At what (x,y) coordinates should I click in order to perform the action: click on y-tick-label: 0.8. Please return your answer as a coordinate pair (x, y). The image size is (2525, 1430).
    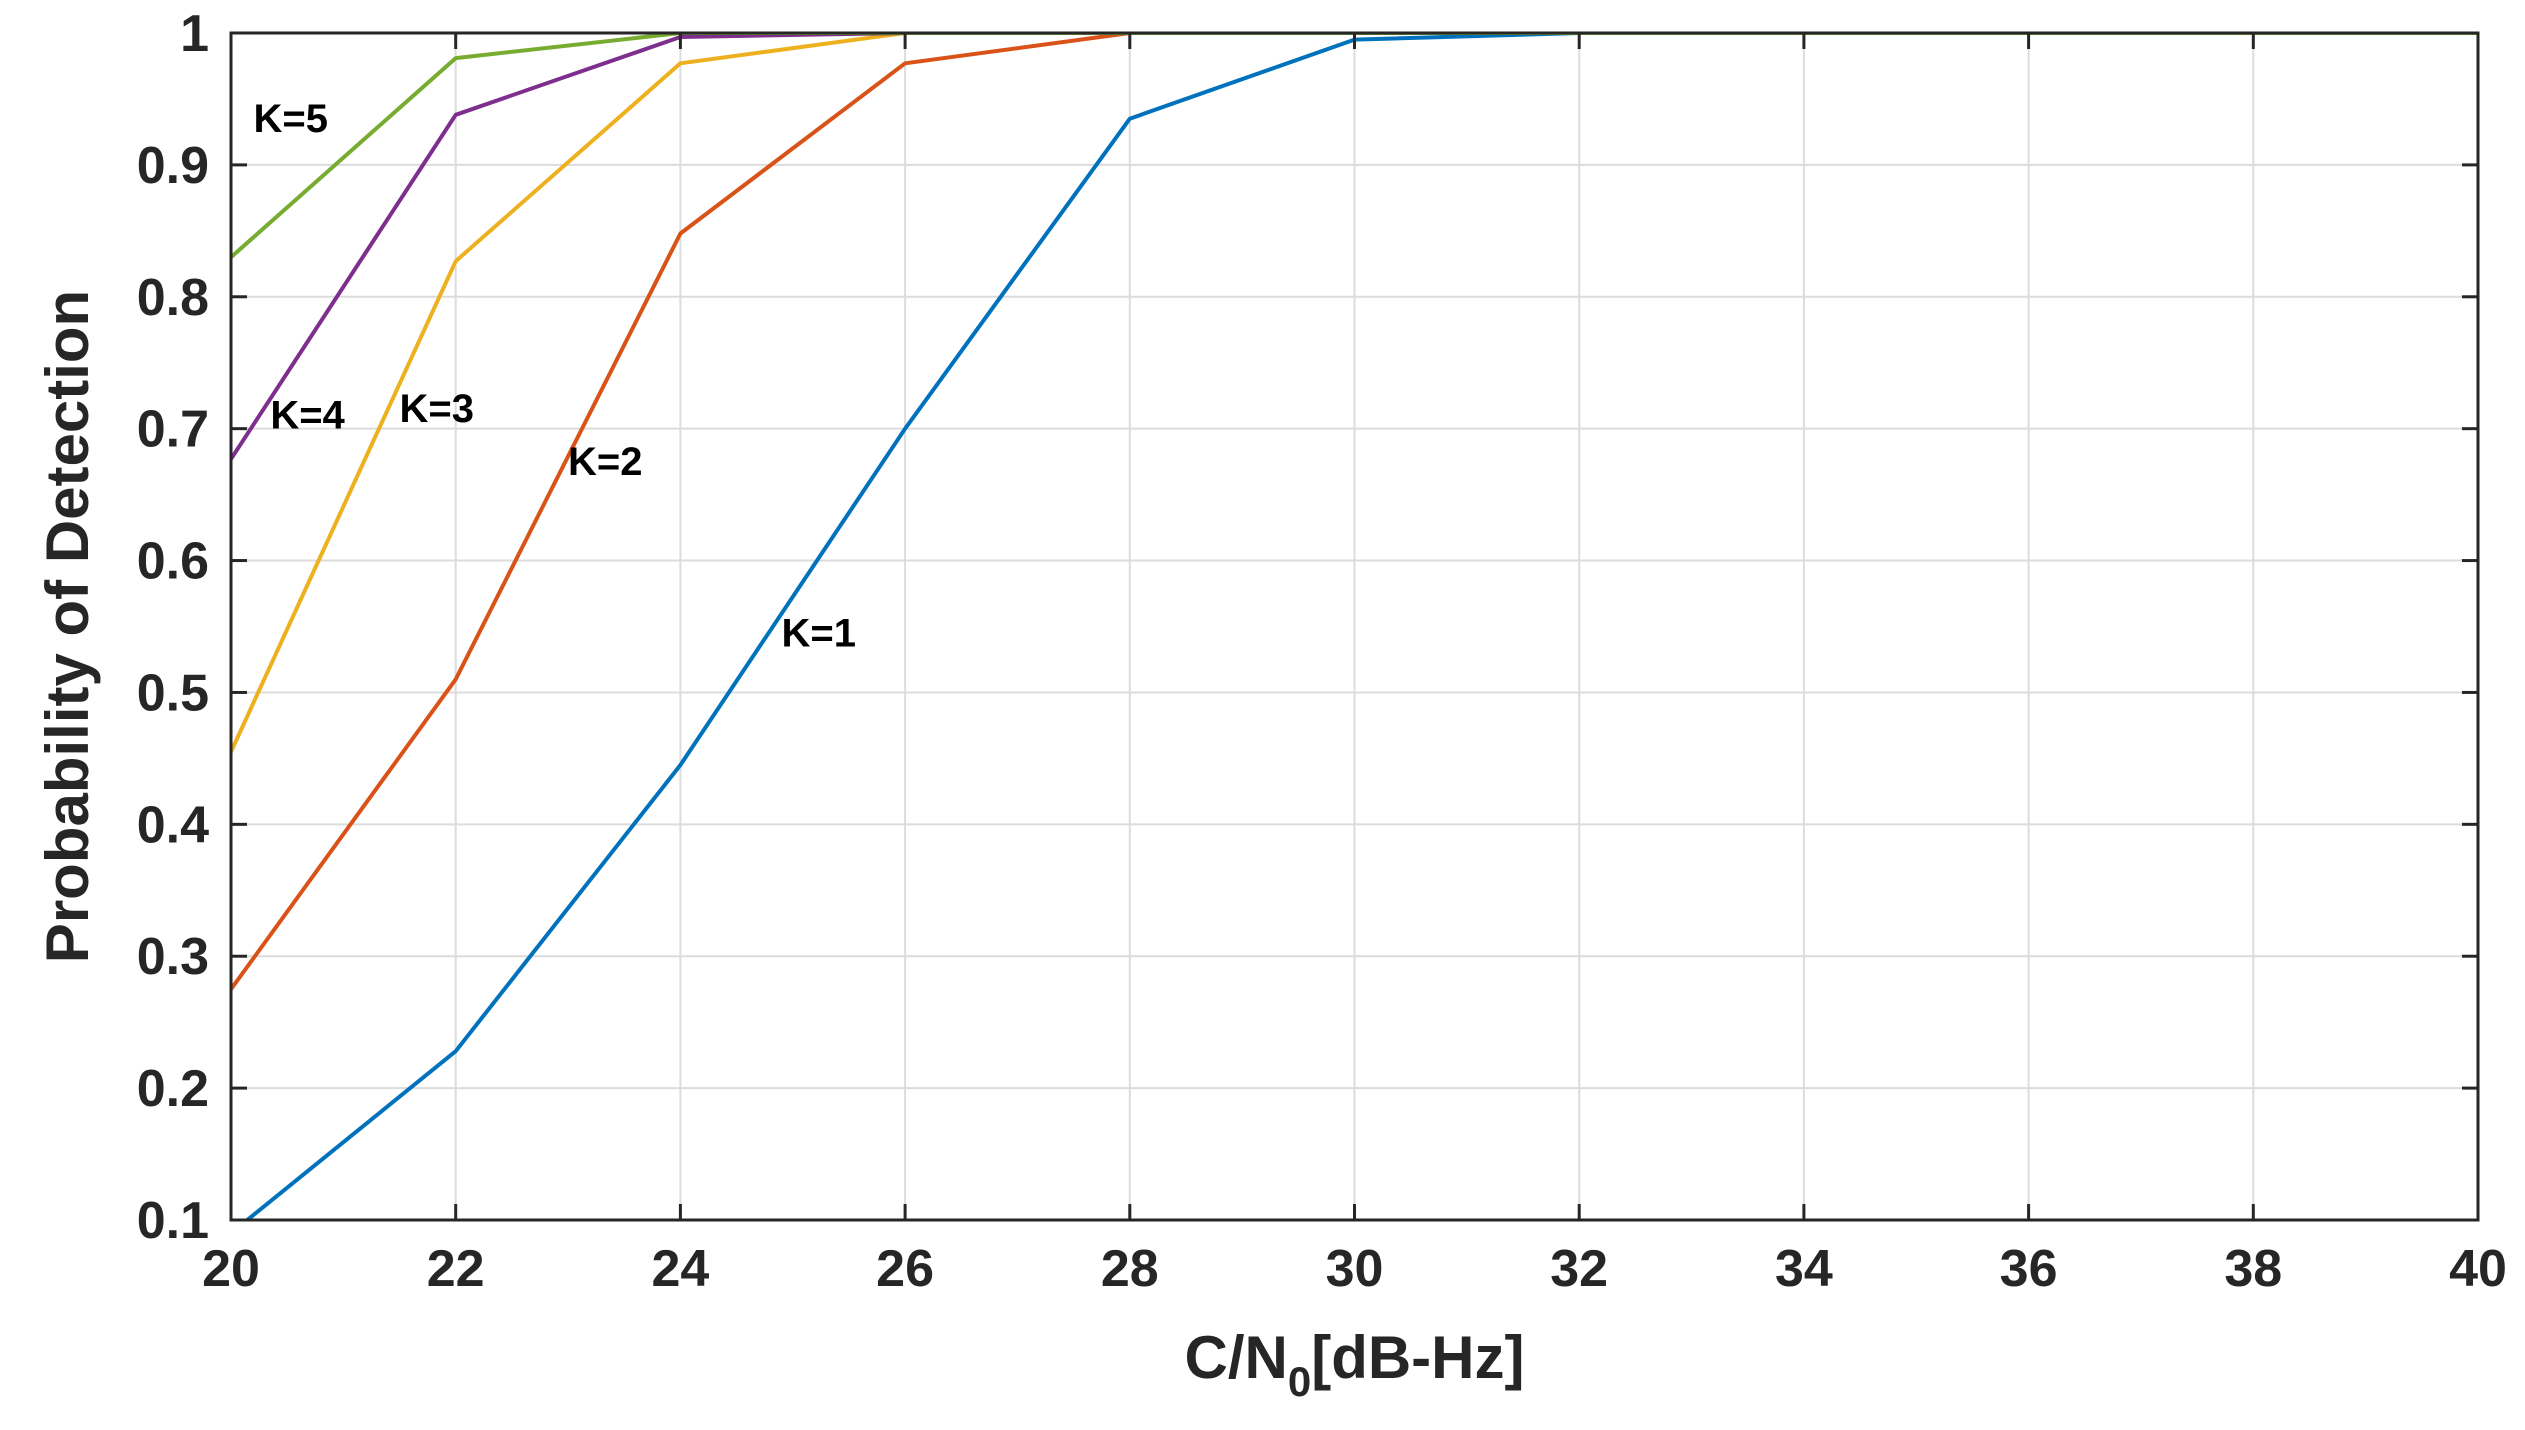
    Looking at the image, I should click on (173, 298).